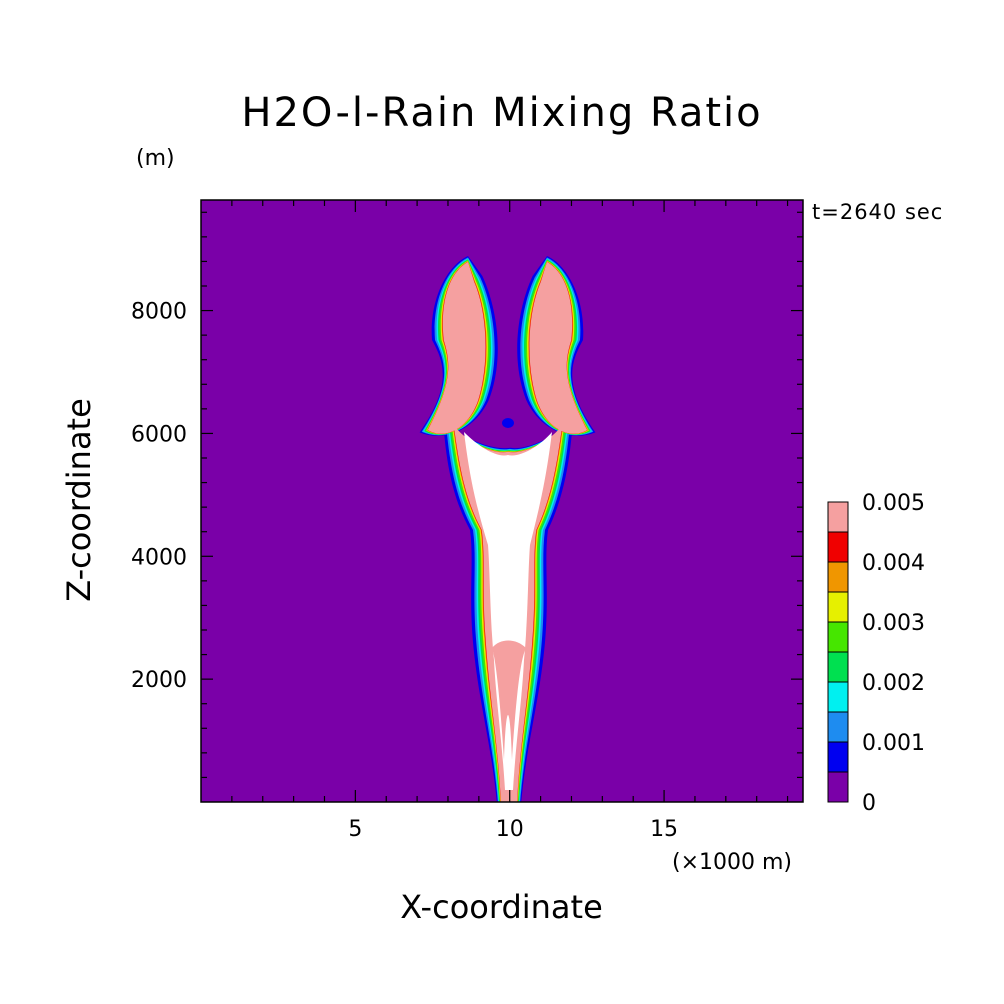 The height and width of the screenshot is (1004, 1004). Describe the element at coordinates (159, 312) in the screenshot. I see `y-tick-label: 8000` at that location.